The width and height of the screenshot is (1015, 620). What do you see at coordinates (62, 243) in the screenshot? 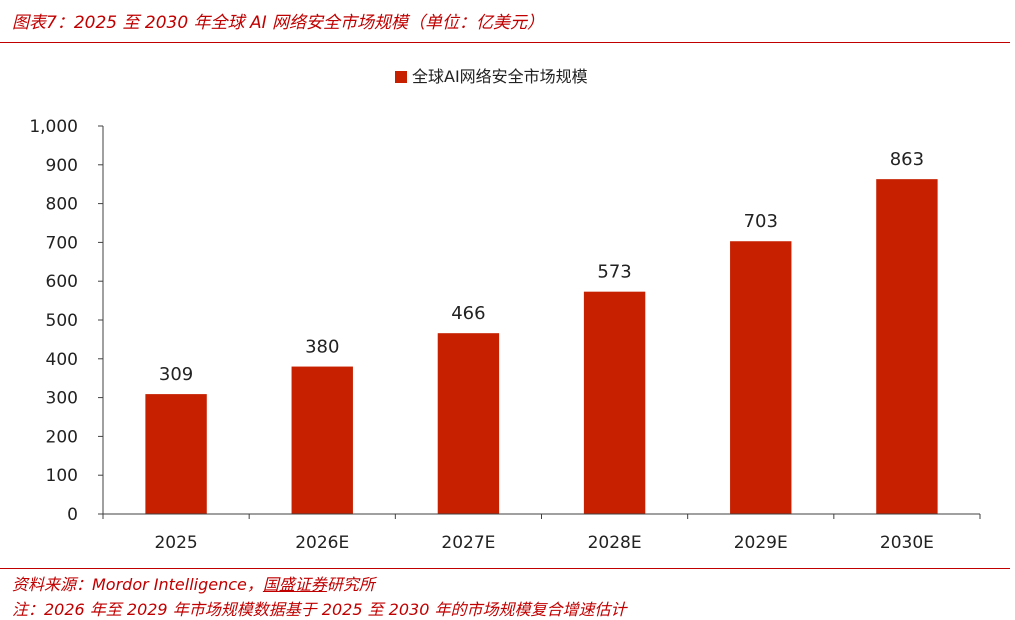
I see `y-tick-label: 700` at bounding box center [62, 243].